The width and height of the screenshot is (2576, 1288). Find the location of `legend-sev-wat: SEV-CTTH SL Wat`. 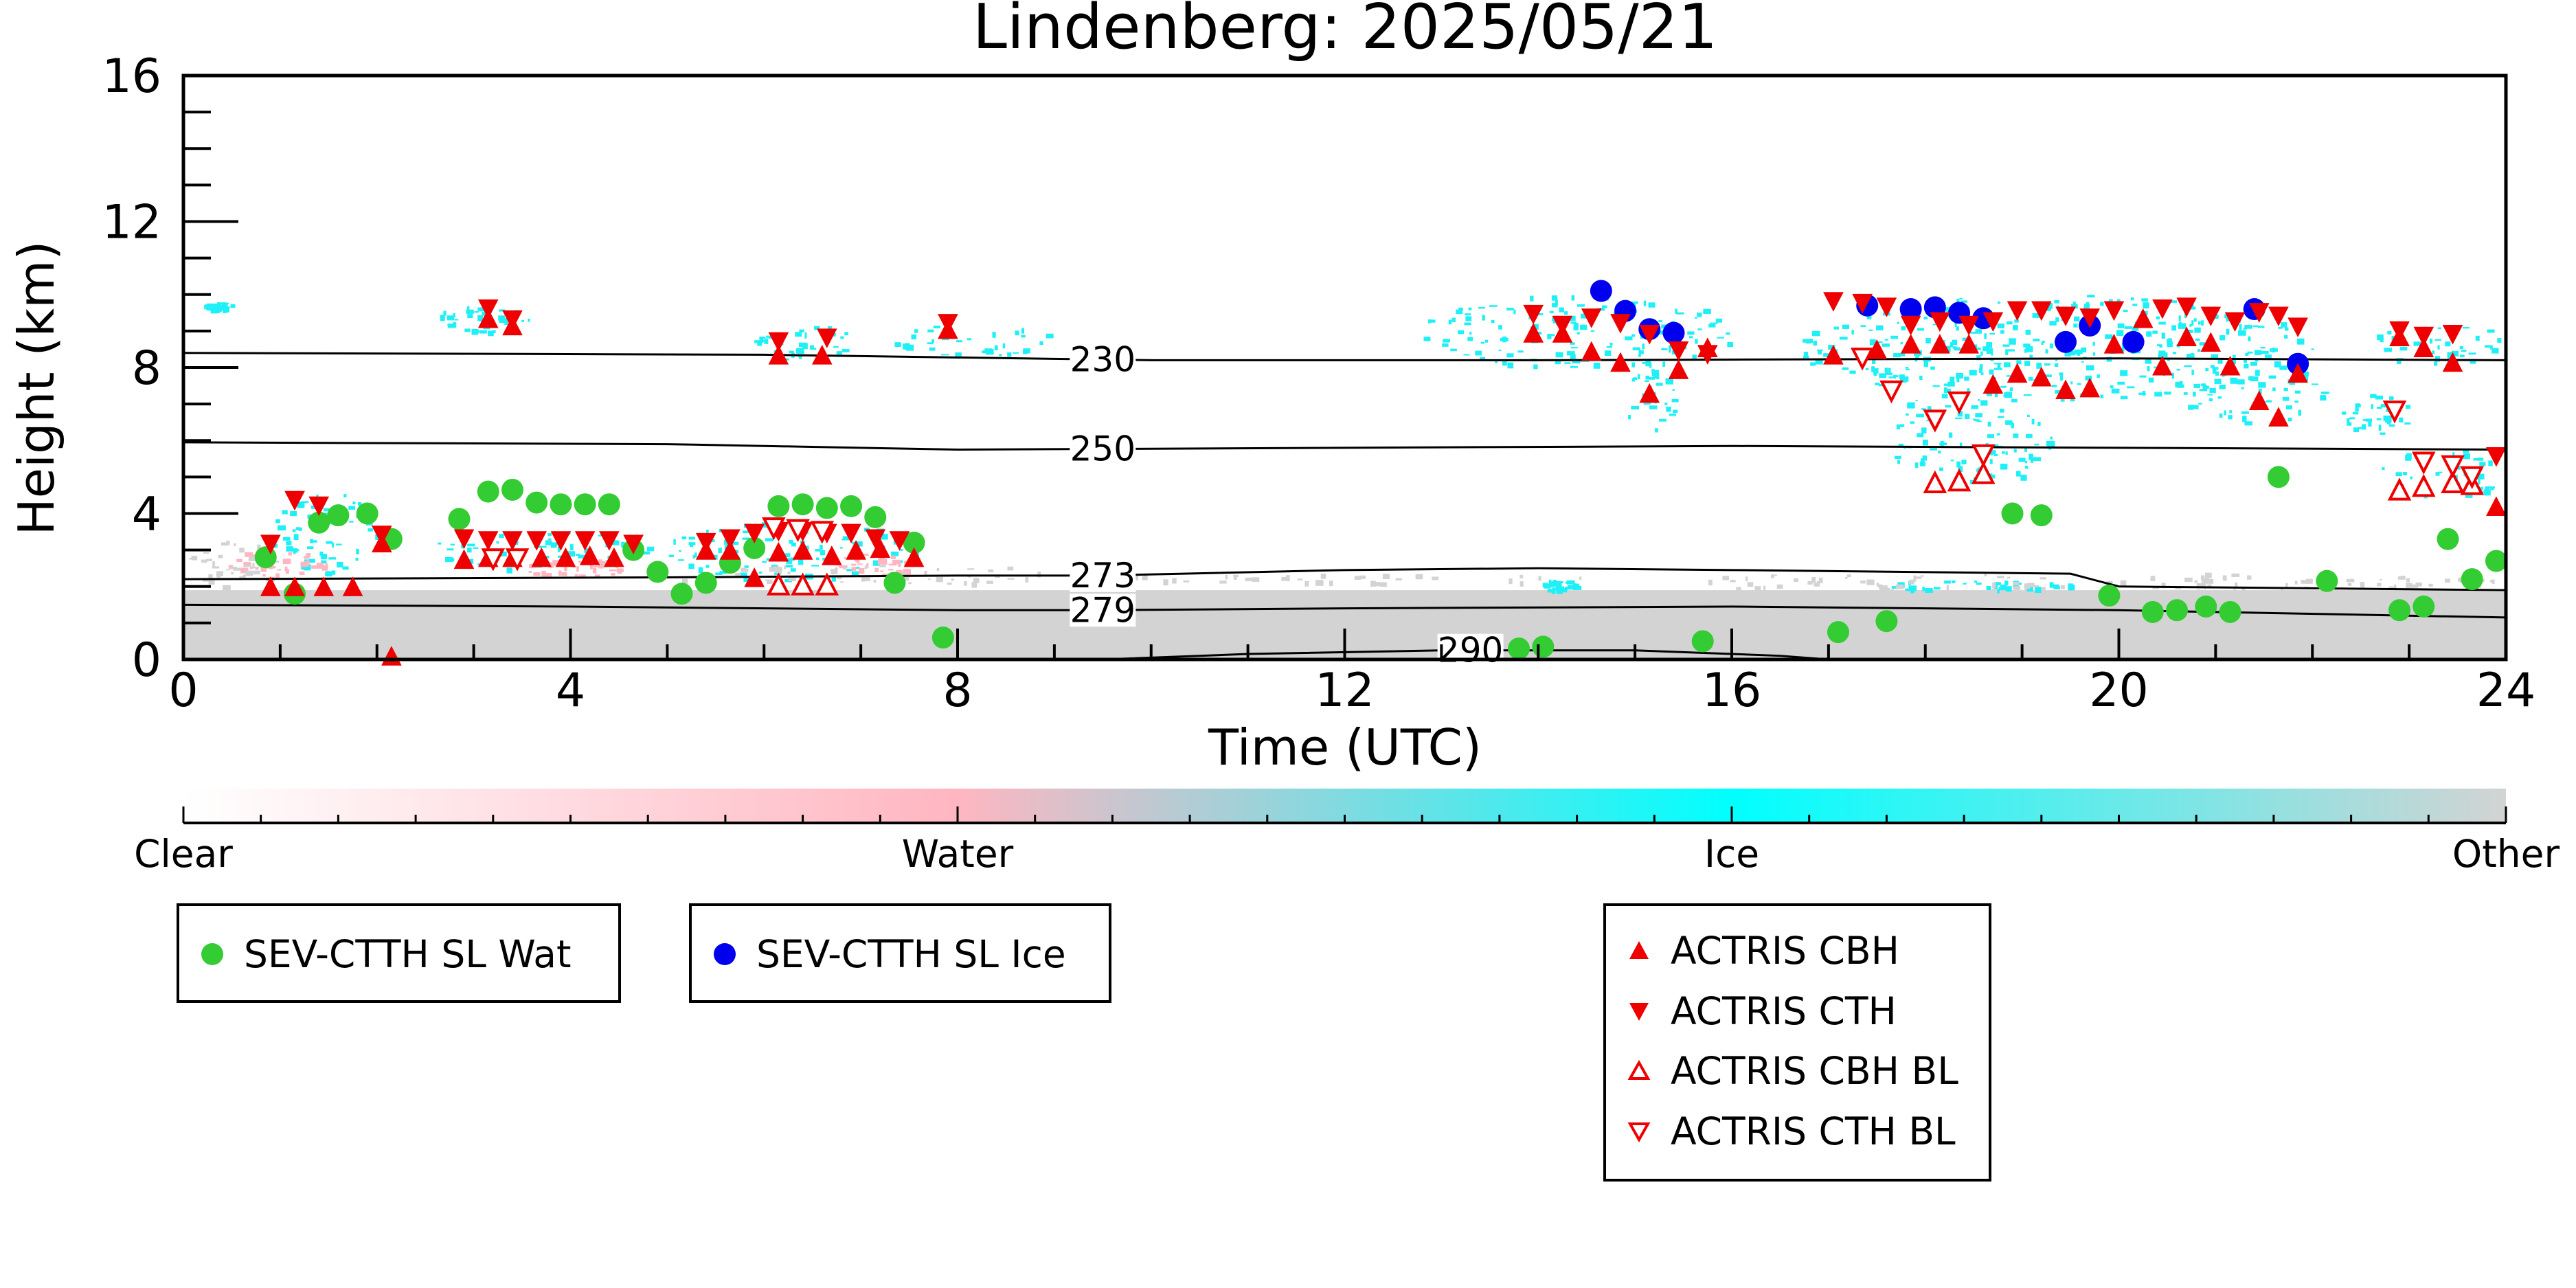

legend-sev-wat: SEV-CTTH SL Wat is located at coordinates (399, 953).